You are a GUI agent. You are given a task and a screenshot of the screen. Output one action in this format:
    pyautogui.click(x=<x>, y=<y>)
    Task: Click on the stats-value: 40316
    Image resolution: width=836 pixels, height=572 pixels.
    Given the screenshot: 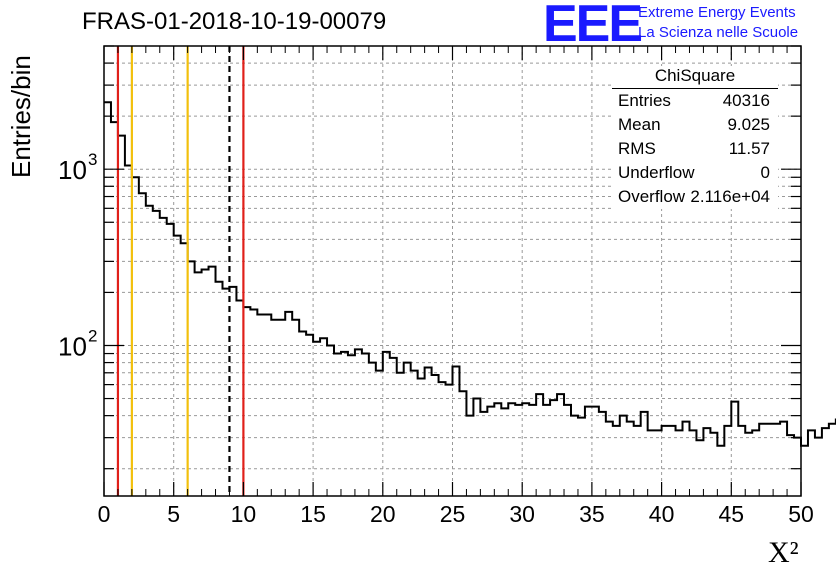 What is the action you would take?
    pyautogui.click(x=746, y=100)
    